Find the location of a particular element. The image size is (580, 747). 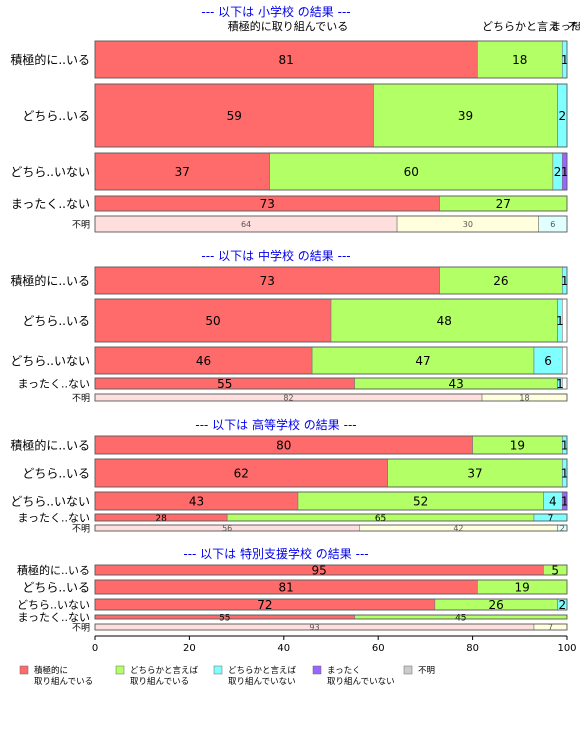

x-tick-label: 60 is located at coordinates (378, 648).